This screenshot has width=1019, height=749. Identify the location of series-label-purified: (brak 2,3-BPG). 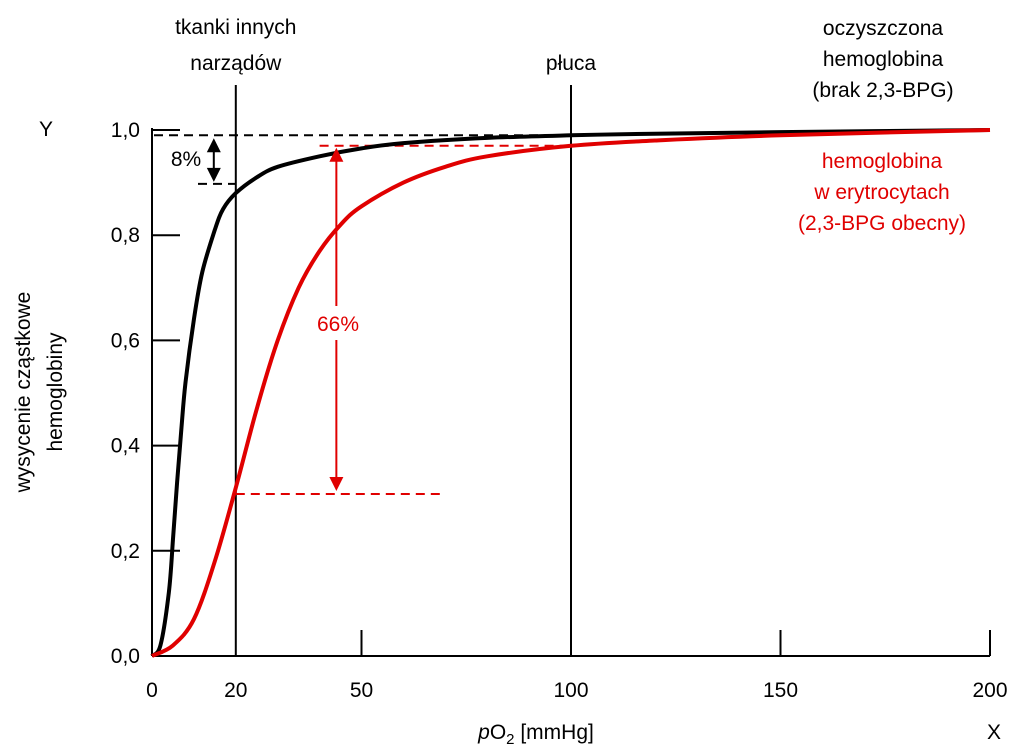
(882, 90).